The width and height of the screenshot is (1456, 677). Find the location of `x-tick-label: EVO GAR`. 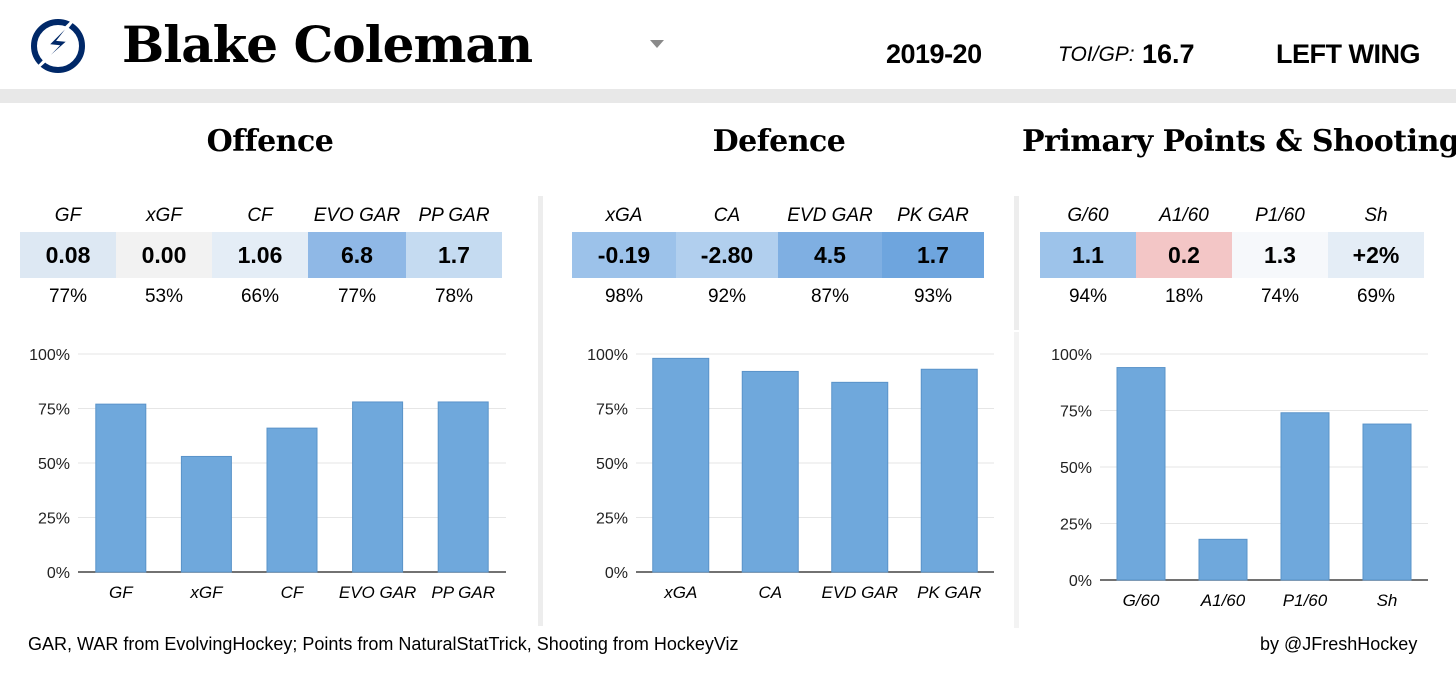

x-tick-label: EVO GAR is located at coordinates (377, 592).